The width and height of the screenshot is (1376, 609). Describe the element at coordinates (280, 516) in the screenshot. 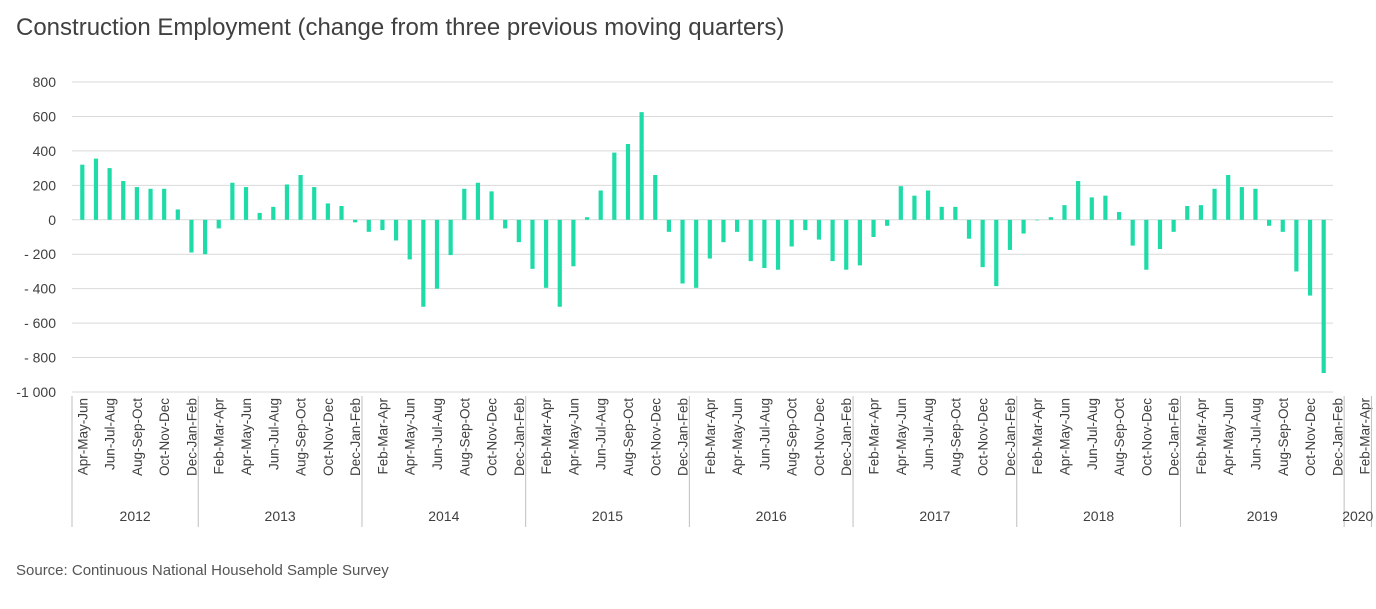

I see `year-group-label: 2013` at that location.